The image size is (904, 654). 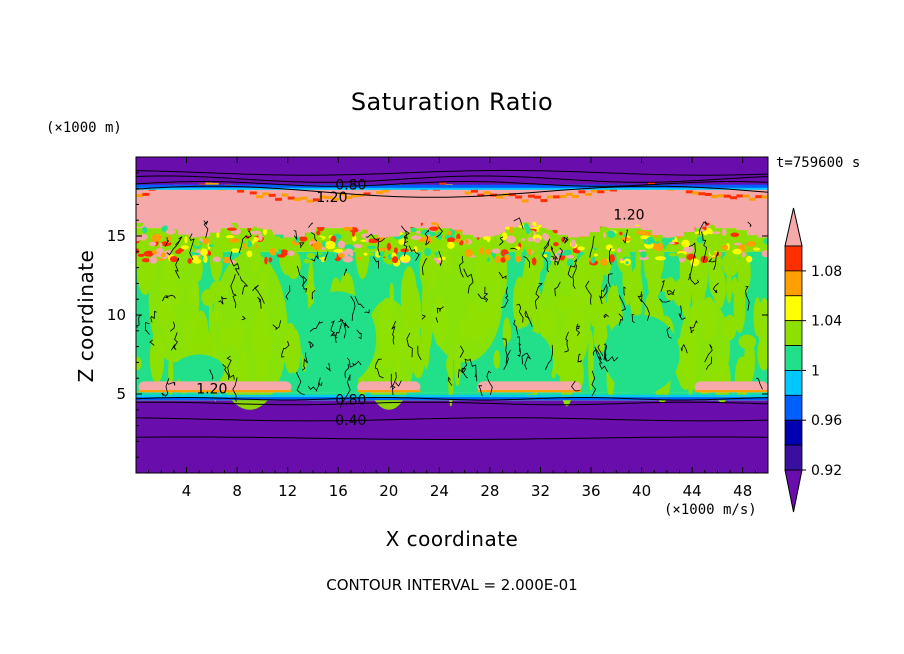 I want to click on x-tick-label-11: 48, so click(x=742, y=491).